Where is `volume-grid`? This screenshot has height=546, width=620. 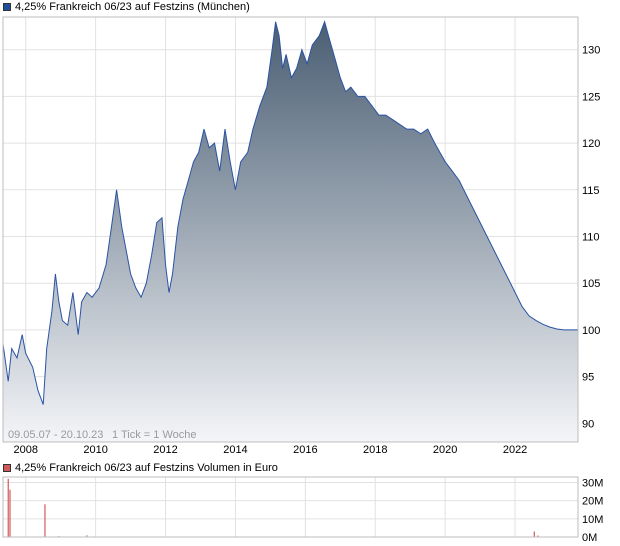 volume-grid is located at coordinates (290, 507).